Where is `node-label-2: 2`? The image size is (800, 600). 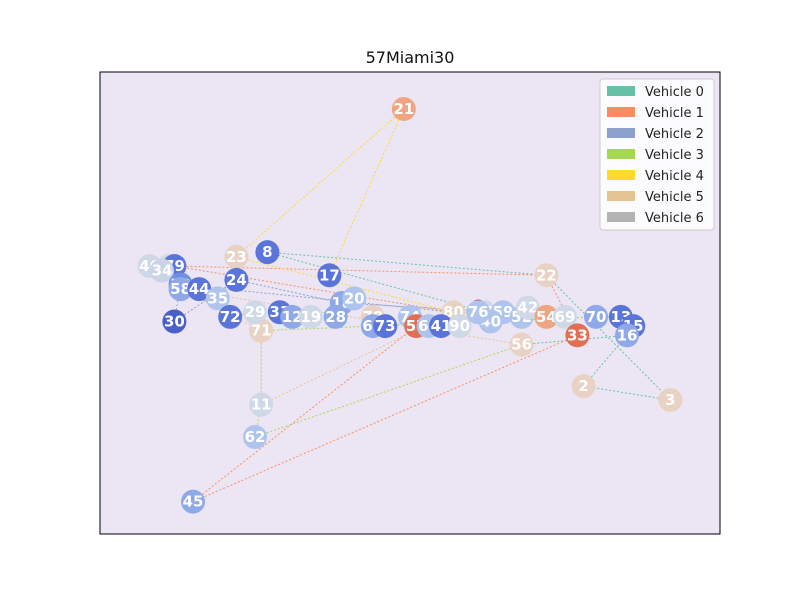 node-label-2: 2 is located at coordinates (583, 386).